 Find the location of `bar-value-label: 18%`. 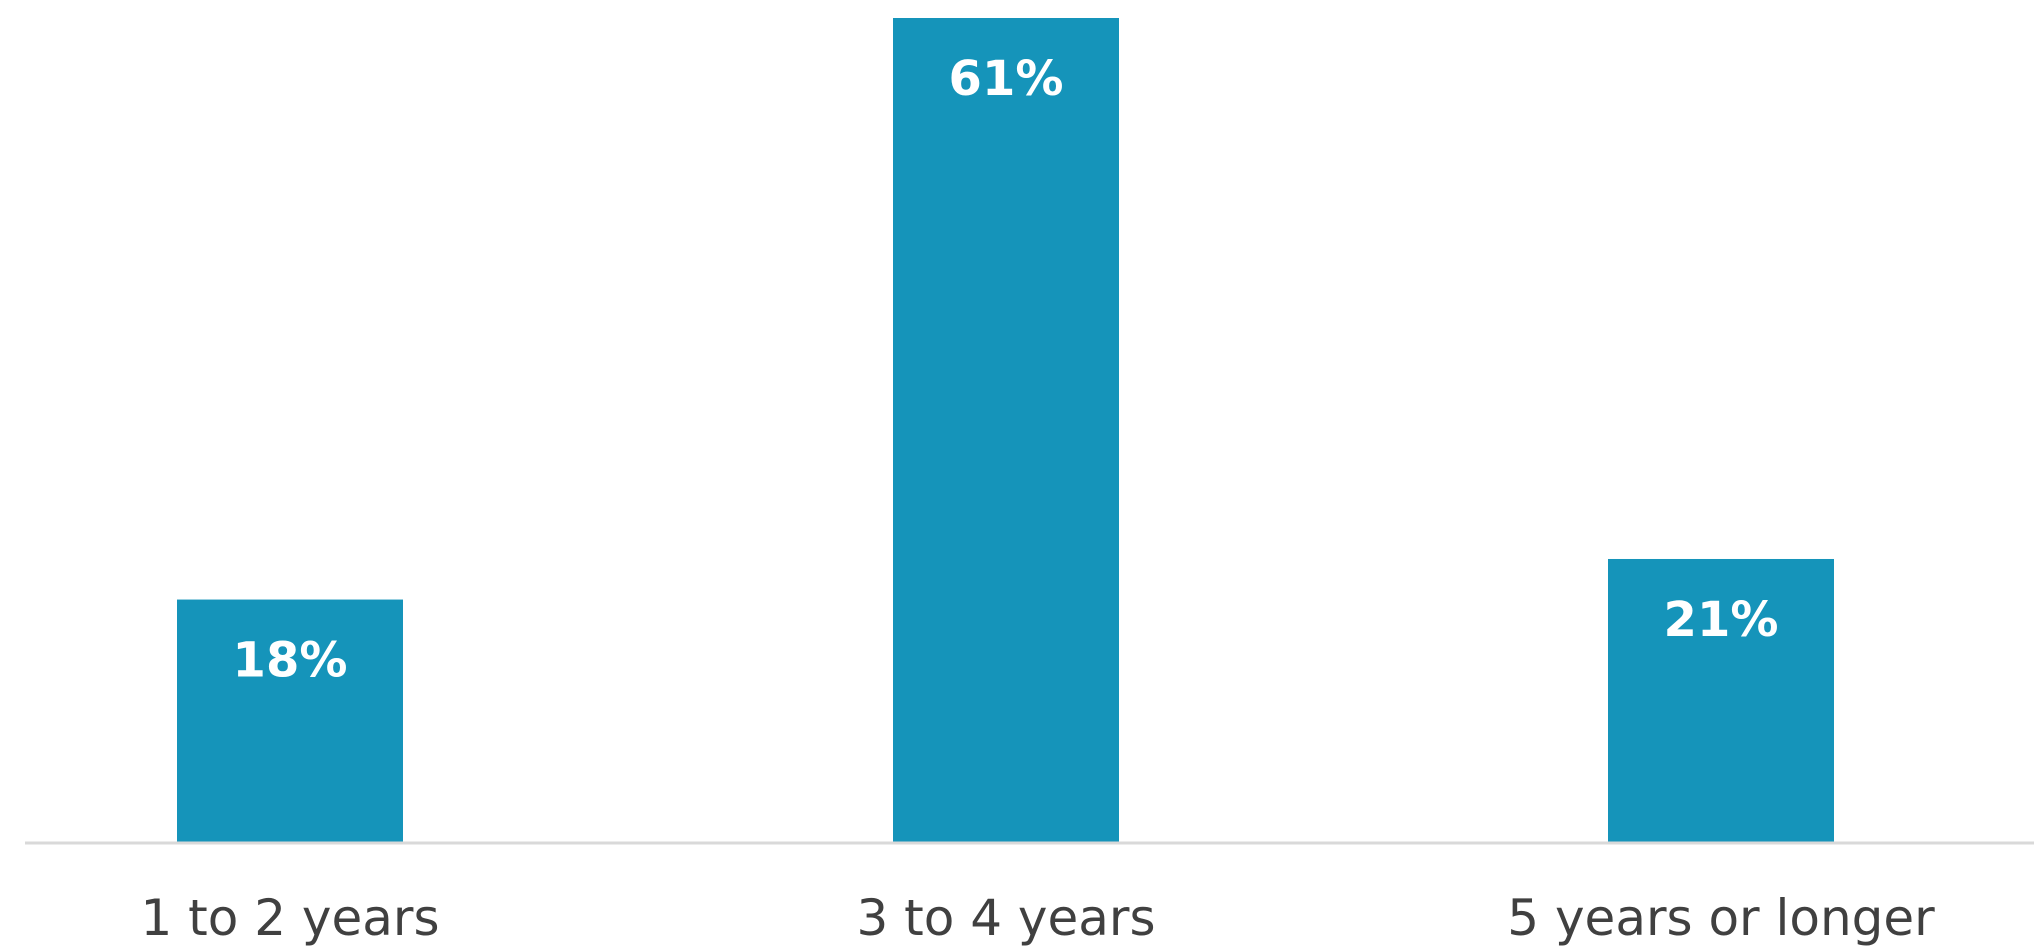

bar-value-label: 18% is located at coordinates (290, 661).